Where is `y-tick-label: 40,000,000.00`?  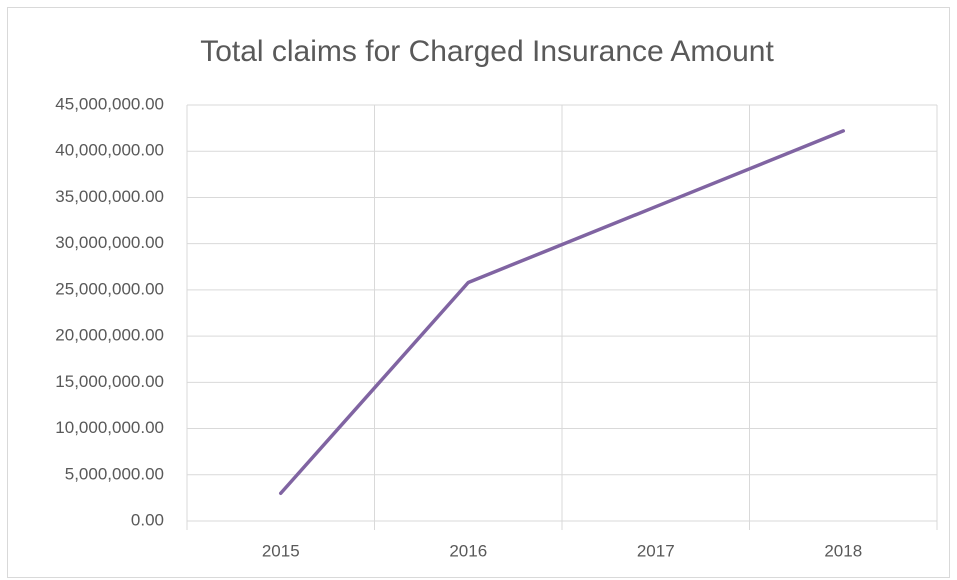
y-tick-label: 40,000,000.00 is located at coordinates (109, 150).